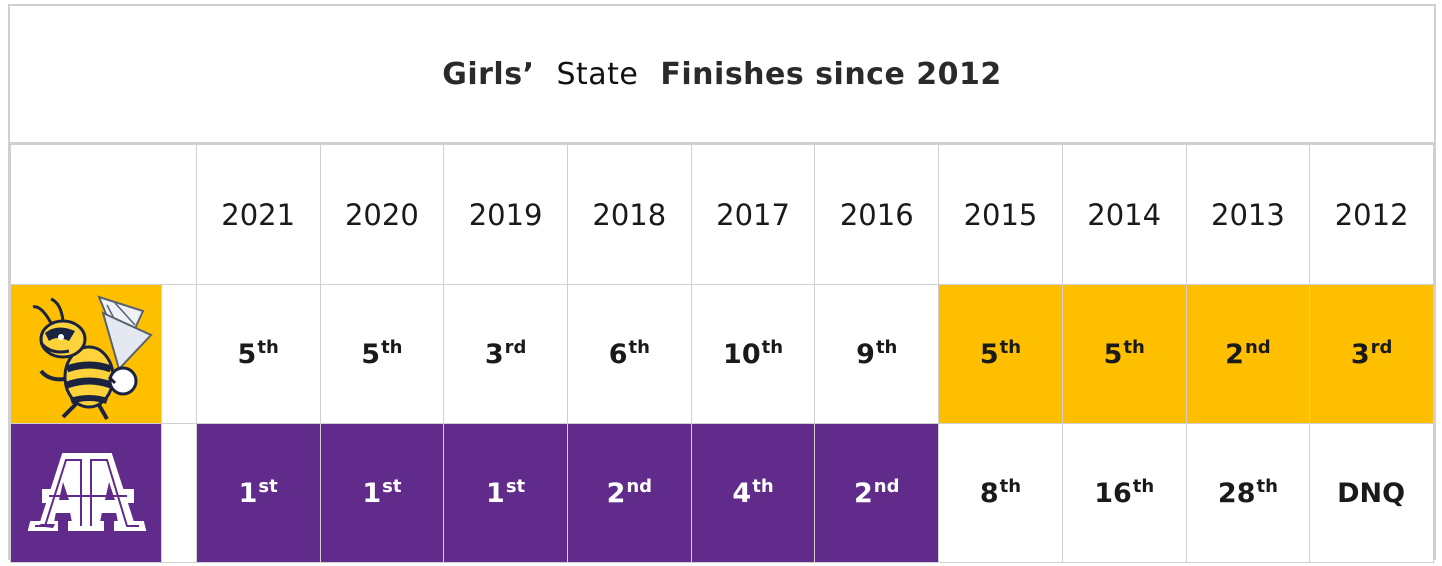  I want to click on year-header: 2017, so click(753, 214).